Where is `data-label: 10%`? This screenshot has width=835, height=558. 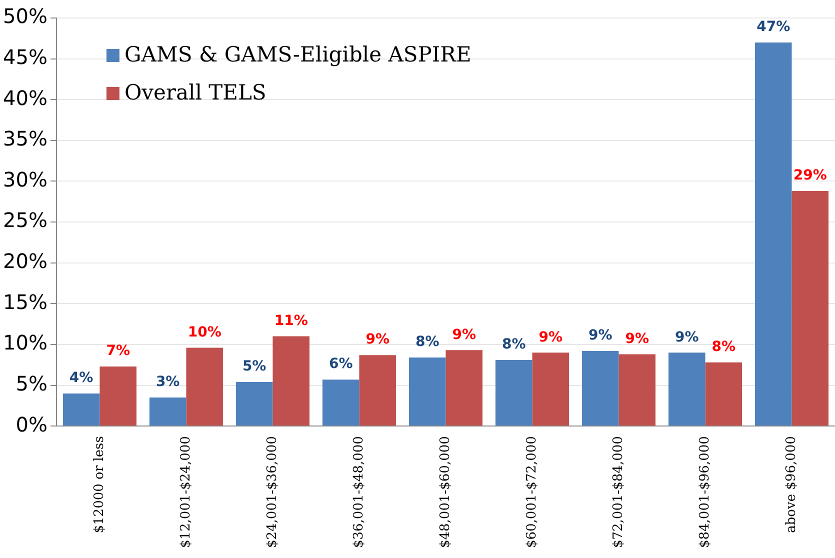
data-label: 10% is located at coordinates (205, 332).